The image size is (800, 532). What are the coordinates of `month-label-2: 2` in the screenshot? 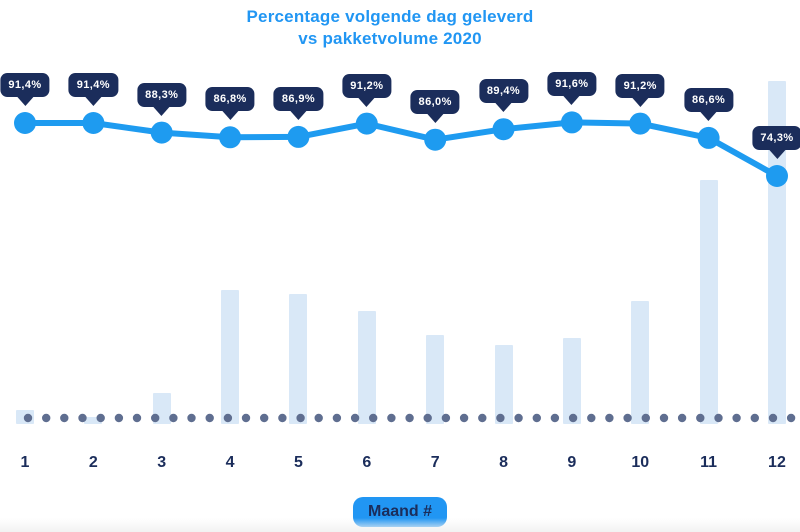 It's located at (93, 462).